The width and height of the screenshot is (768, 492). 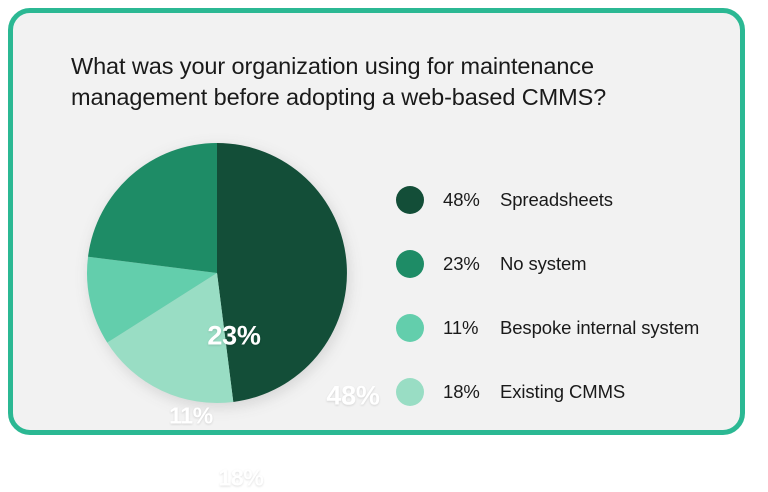 I want to click on legend-item-percent: 23%, so click(x=461, y=263).